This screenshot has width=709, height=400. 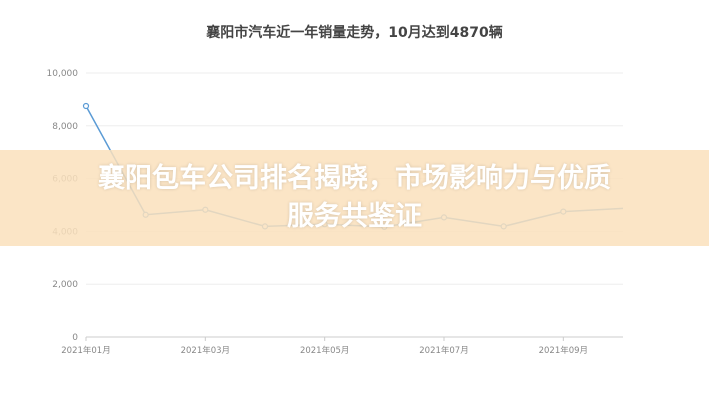 I want to click on headline-text: 襄阳包车公司排名揭晓，市场影响力与优质服务共鉴证, so click(x=354, y=197).